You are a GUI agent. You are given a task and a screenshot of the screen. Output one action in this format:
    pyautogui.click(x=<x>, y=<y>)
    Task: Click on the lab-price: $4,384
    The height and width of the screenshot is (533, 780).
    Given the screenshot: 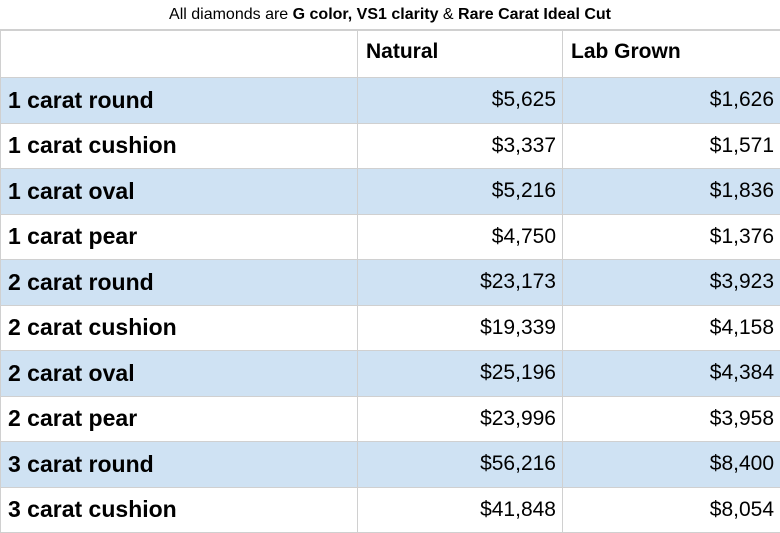 What is the action you would take?
    pyautogui.click(x=671, y=374)
    